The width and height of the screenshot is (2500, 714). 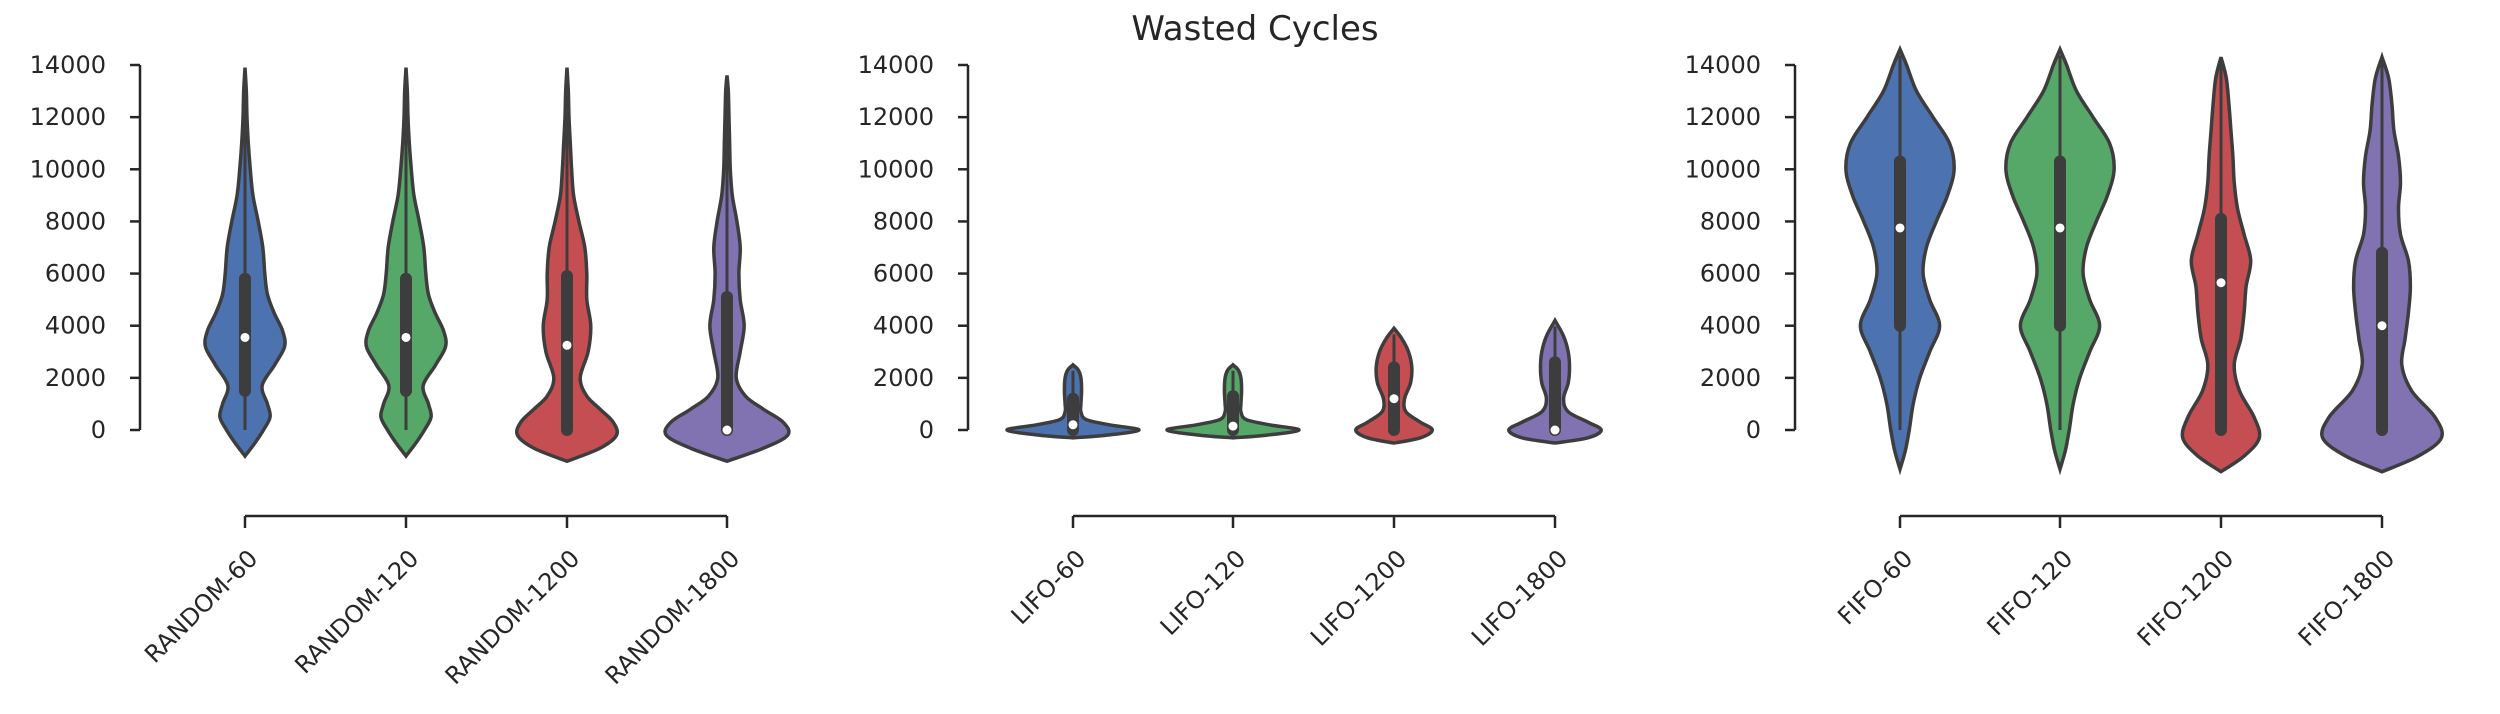 What do you see at coordinates (1519, 597) in the screenshot?
I see `x-tick-label: LIFO-1800` at bounding box center [1519, 597].